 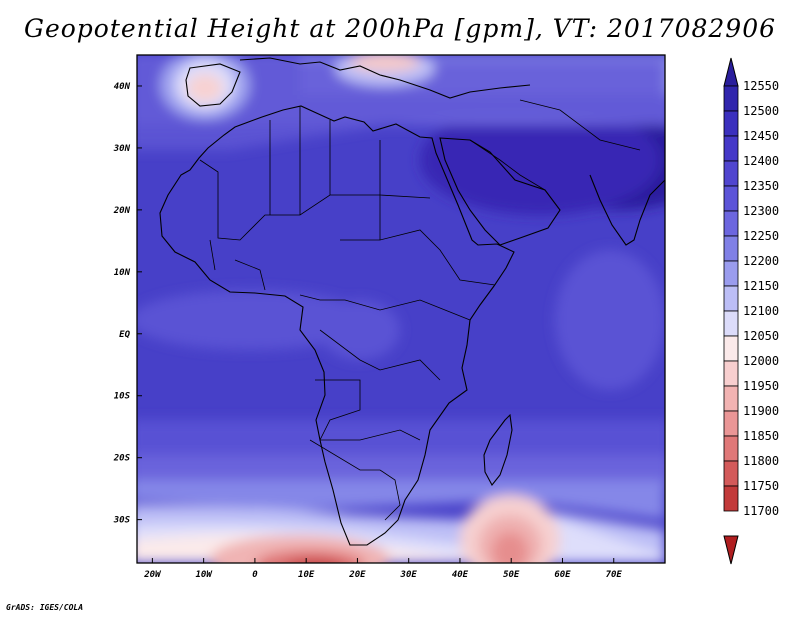 What do you see at coordinates (761, 436) in the screenshot?
I see `colorbar-label: 11850` at bounding box center [761, 436].